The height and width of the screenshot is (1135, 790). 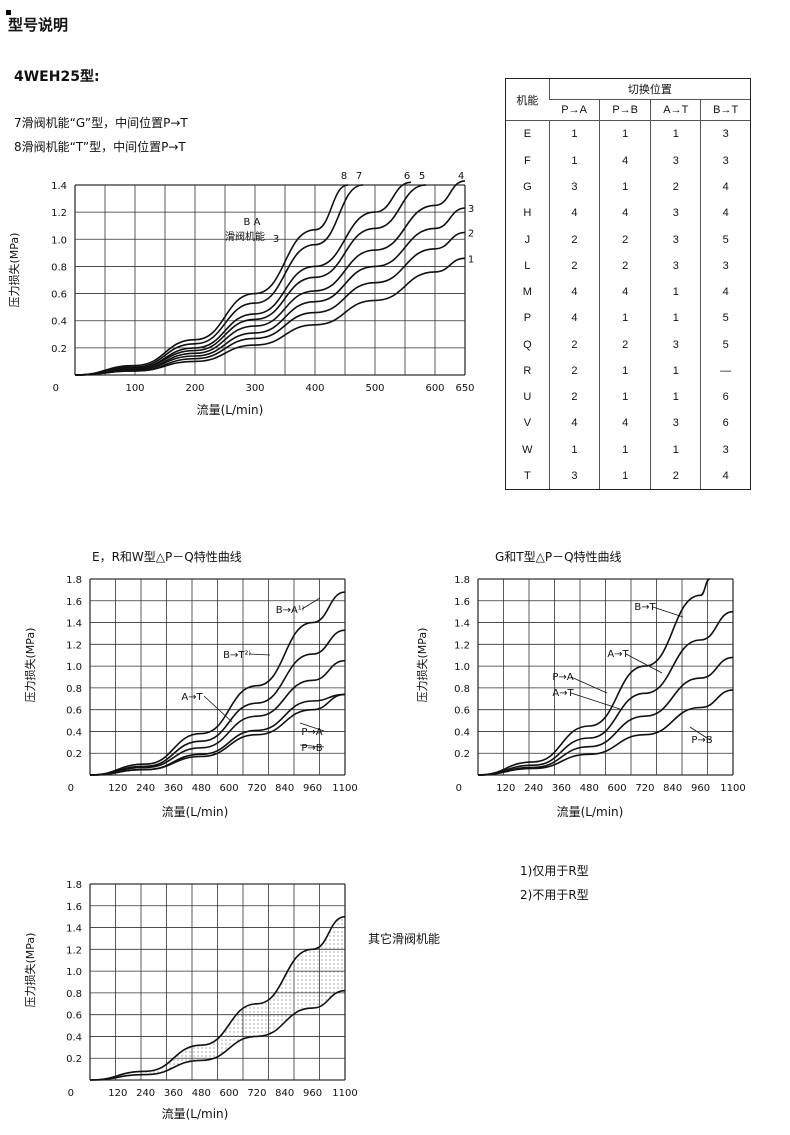 I want to click on curve-label: B→T, so click(x=645, y=607).